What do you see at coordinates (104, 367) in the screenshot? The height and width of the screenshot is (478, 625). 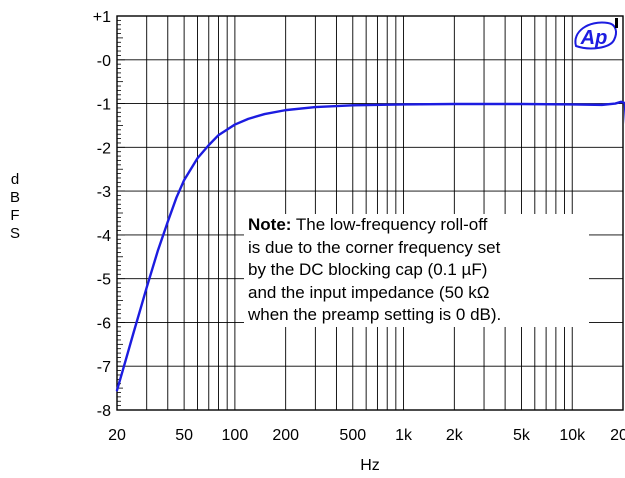 I see `y-tick-label: -7` at bounding box center [104, 367].